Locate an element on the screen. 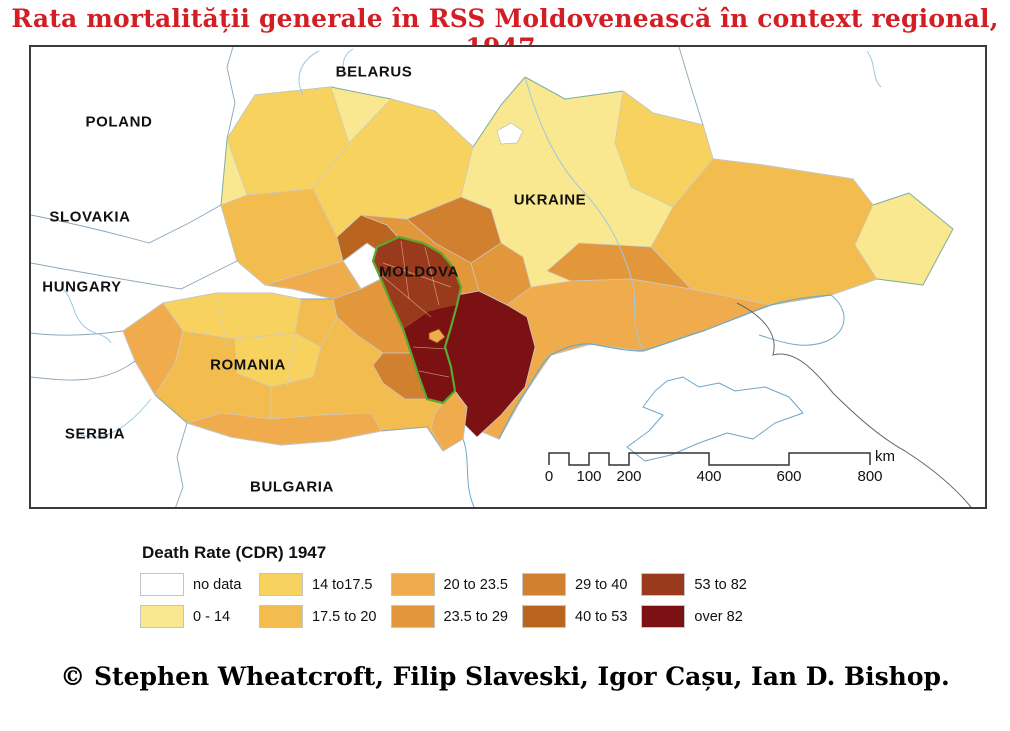  border-poland-slovakia is located at coordinates (126, 224).